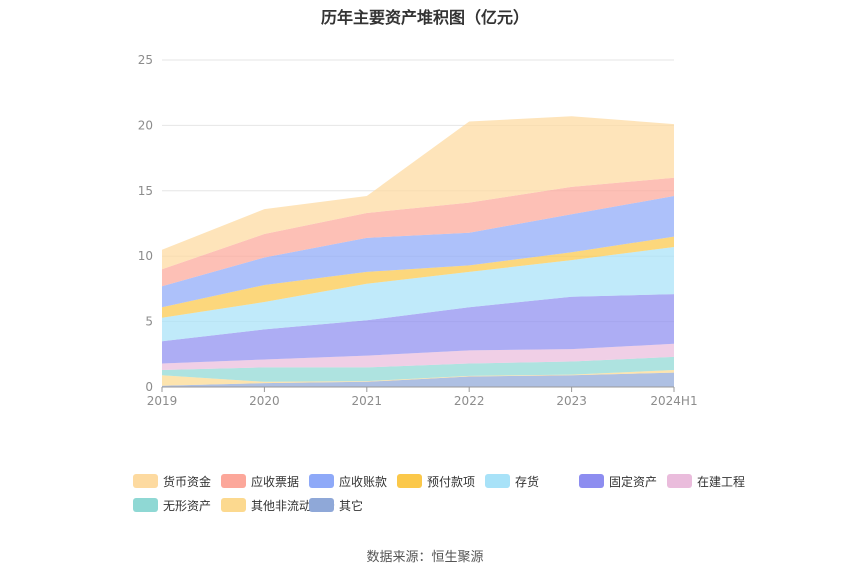  I want to click on legend-label: 无形资产, so click(187, 505).